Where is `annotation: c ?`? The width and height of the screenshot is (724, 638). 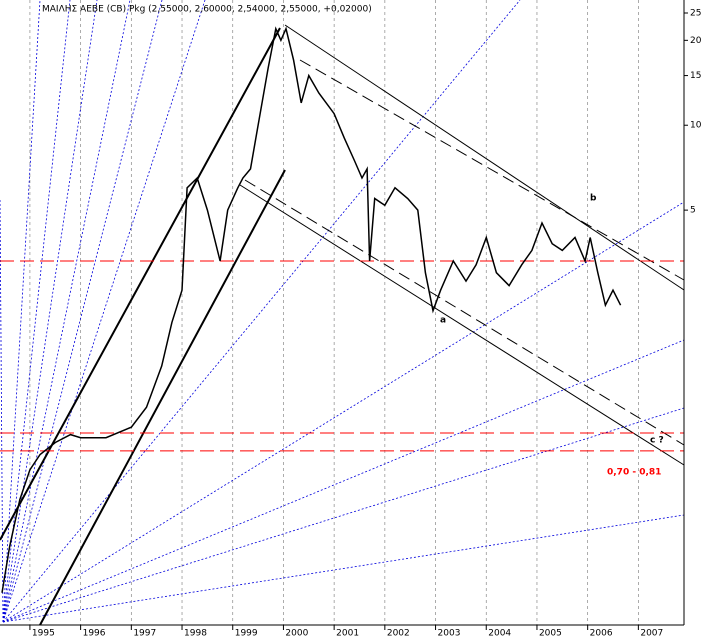
annotation: c ? is located at coordinates (657, 441).